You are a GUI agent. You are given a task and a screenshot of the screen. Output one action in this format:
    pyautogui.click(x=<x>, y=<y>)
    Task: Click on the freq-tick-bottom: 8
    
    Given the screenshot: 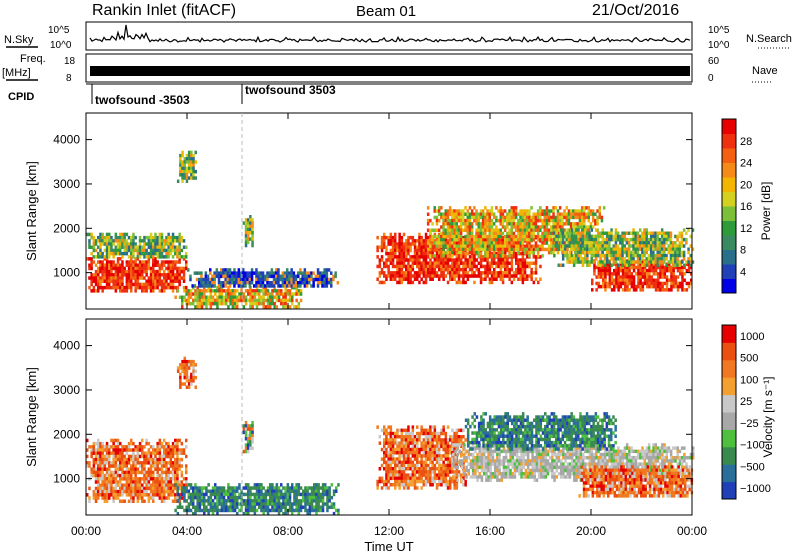 What is the action you would take?
    pyautogui.click(x=69, y=78)
    